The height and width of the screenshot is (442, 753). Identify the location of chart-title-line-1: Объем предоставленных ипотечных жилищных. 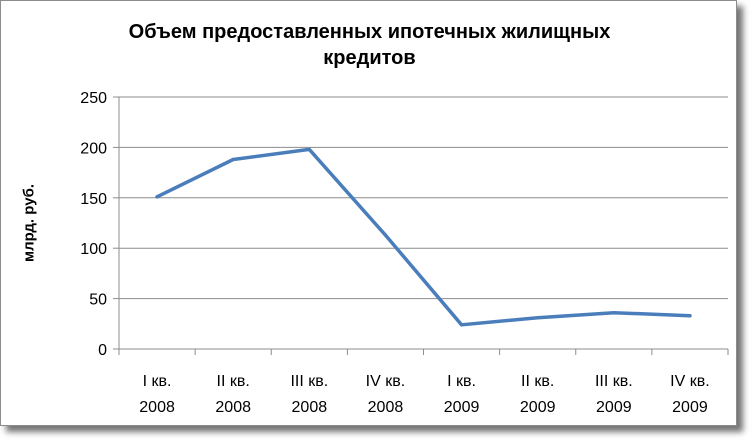
(369, 32).